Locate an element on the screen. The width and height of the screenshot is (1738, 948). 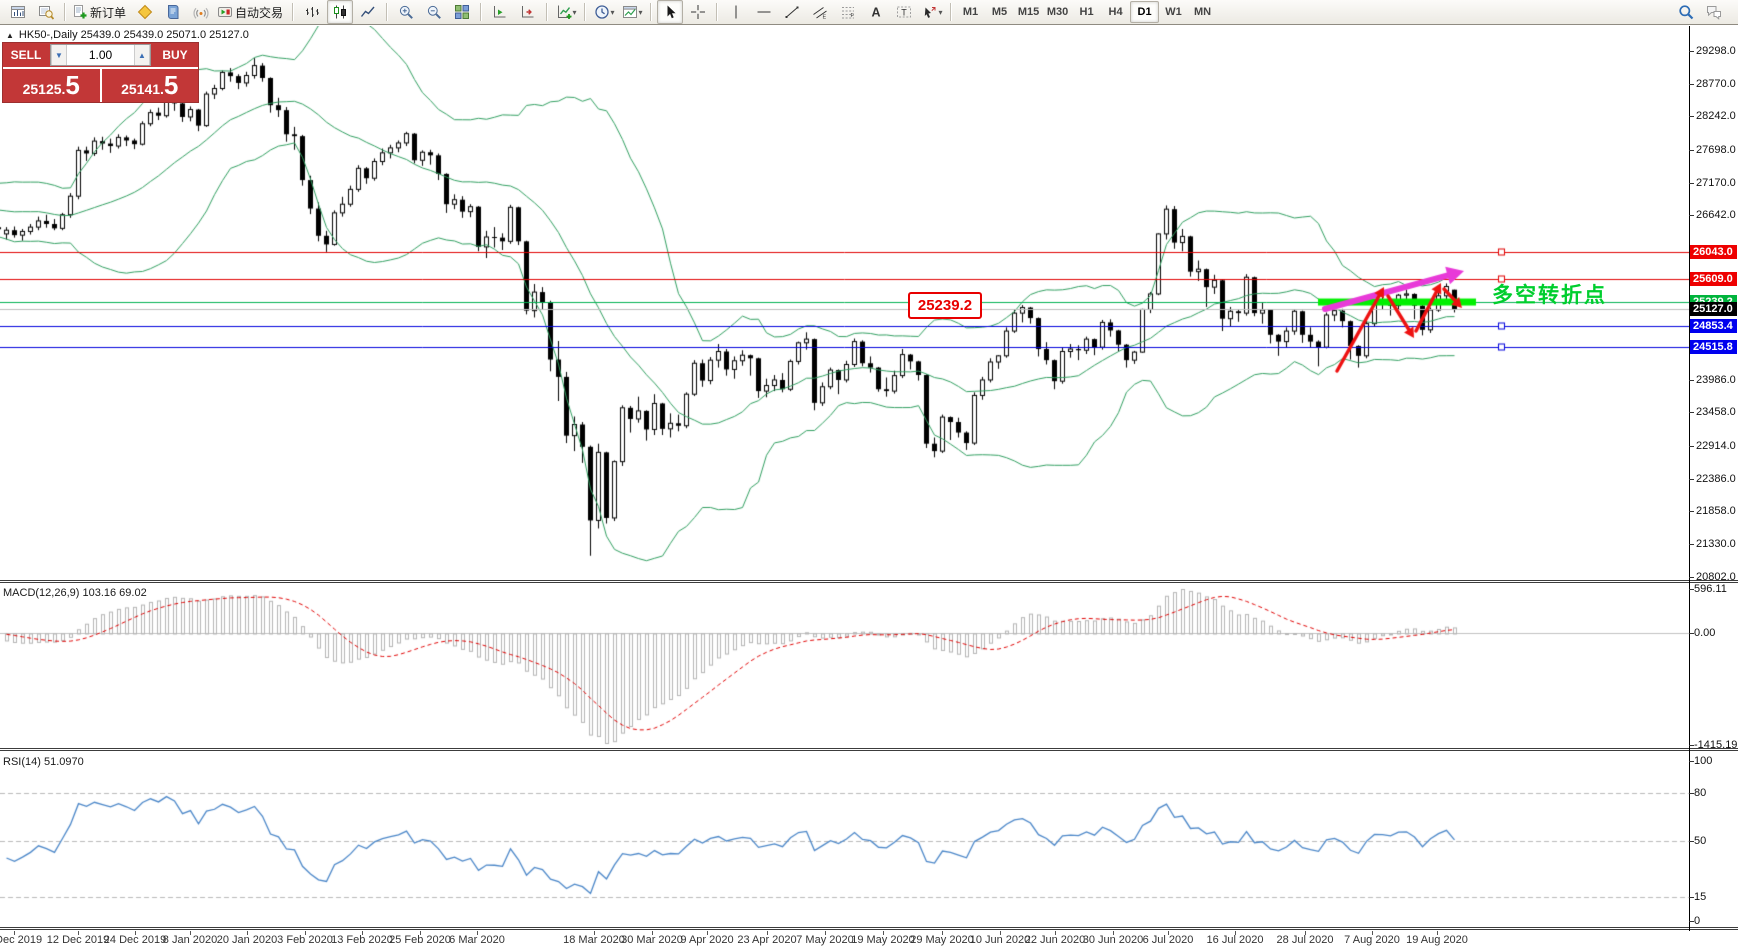
zoom-out-button is located at coordinates (434, 12).